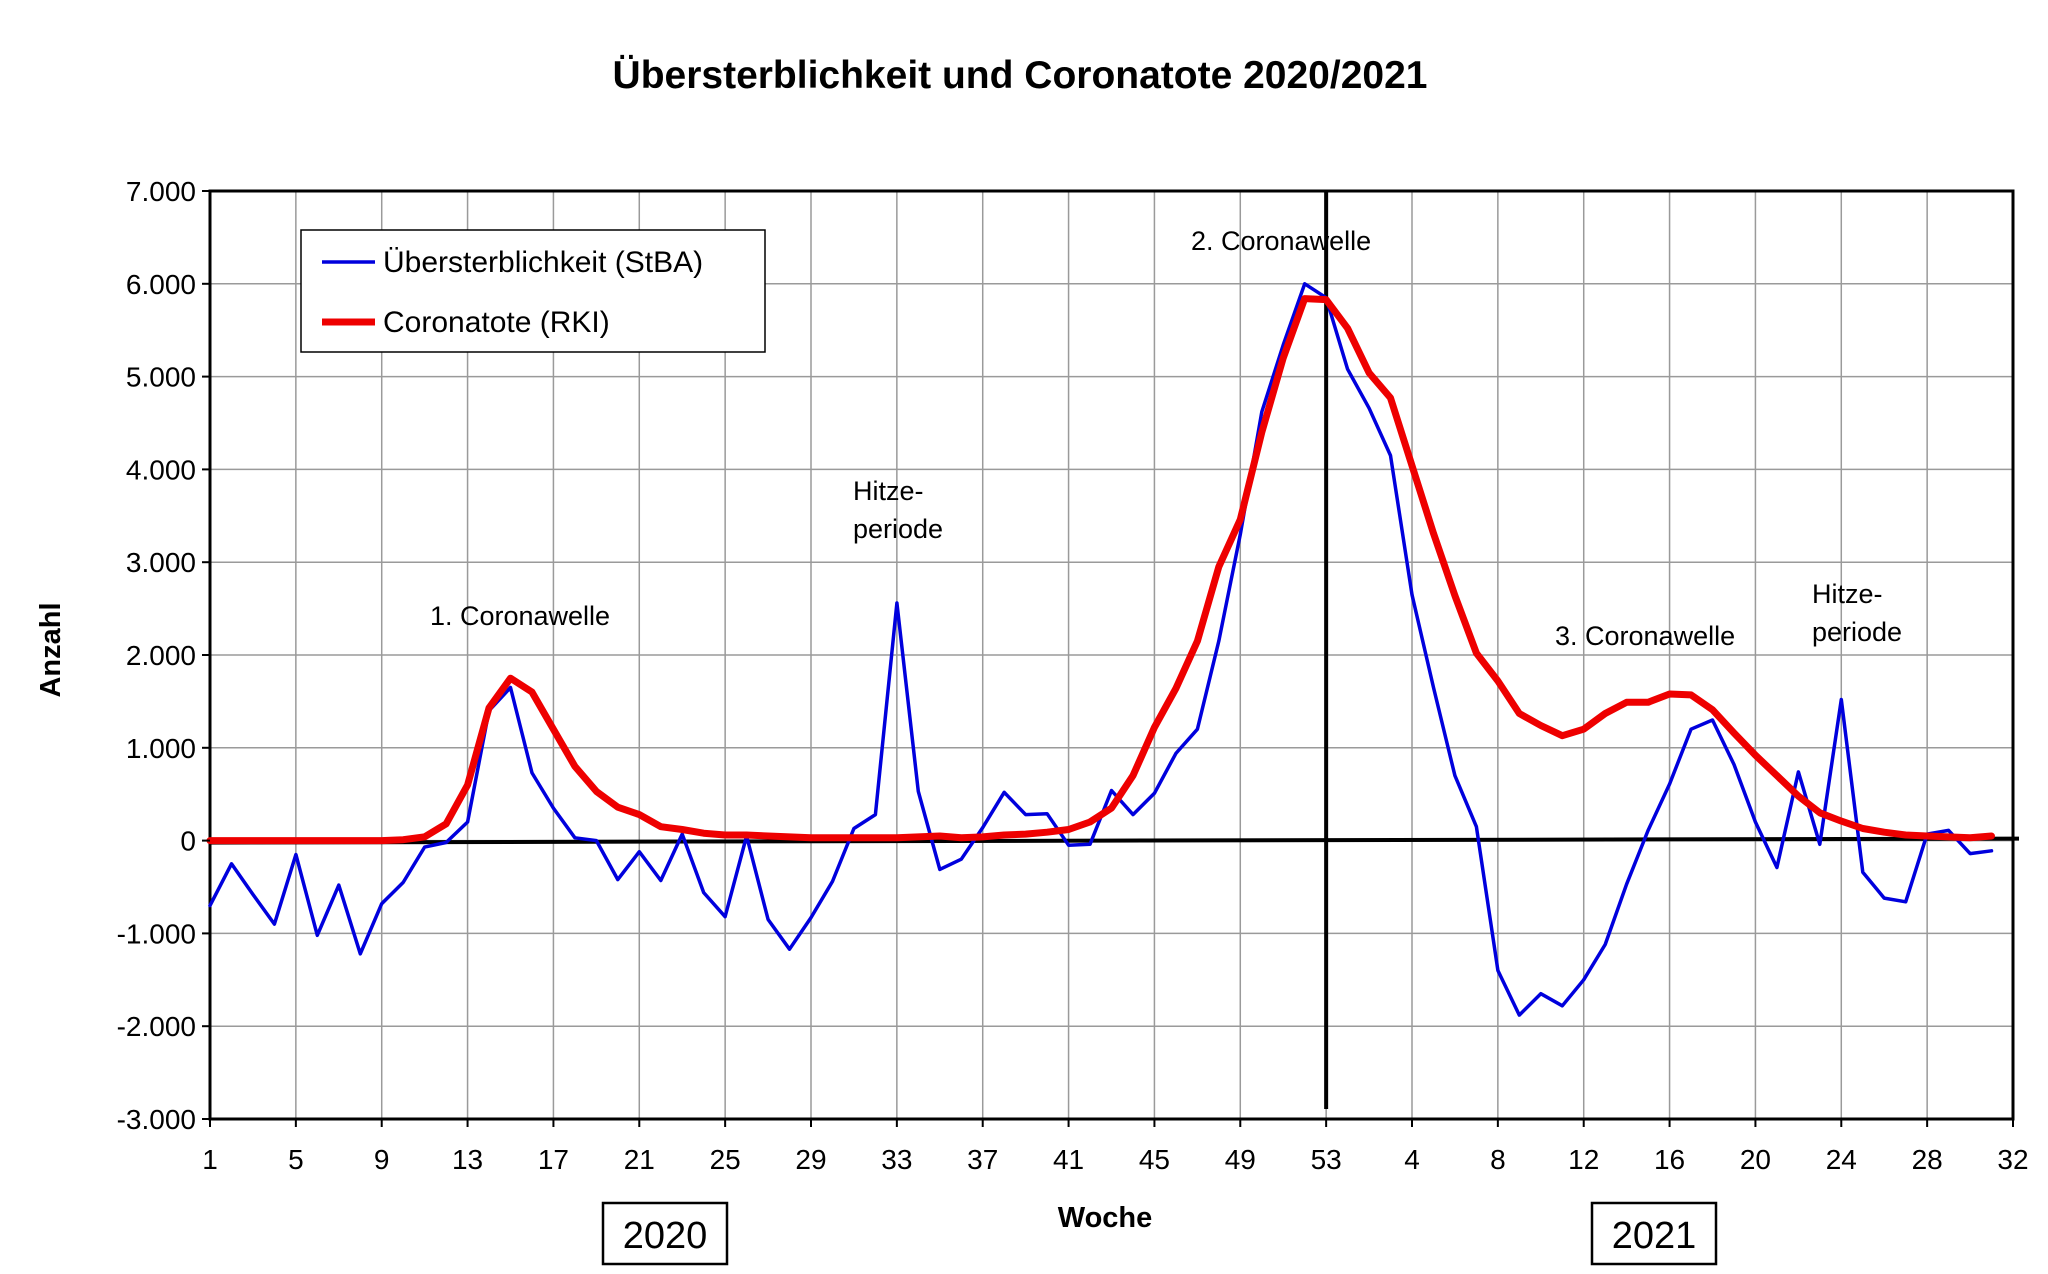  What do you see at coordinates (543, 262) in the screenshot?
I see `legend-label-series-1: Übersterblichkeit (StBA)` at bounding box center [543, 262].